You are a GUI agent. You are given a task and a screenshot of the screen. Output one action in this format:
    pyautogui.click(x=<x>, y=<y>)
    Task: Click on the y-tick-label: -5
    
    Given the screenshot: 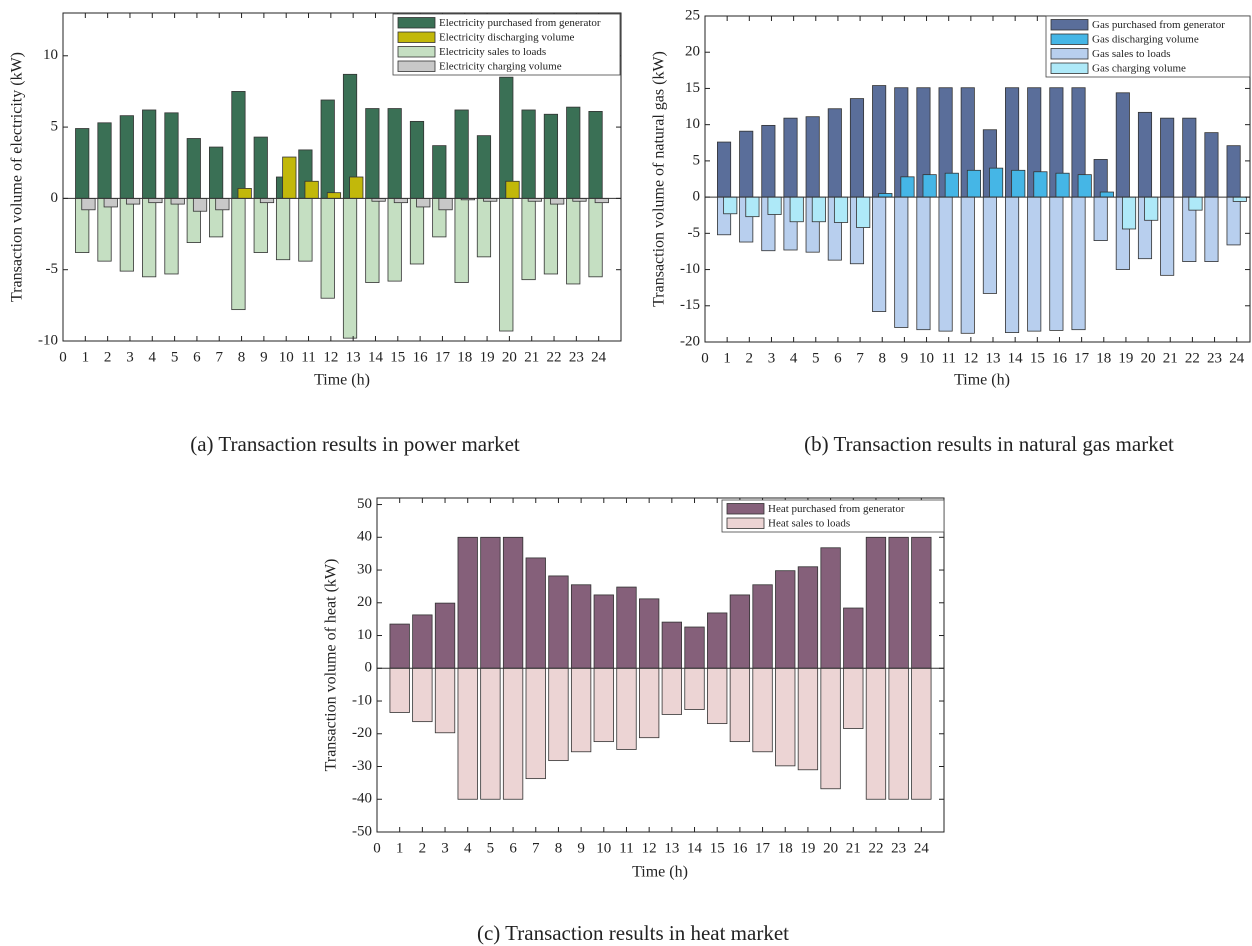 What is the action you would take?
    pyautogui.click(x=52, y=269)
    